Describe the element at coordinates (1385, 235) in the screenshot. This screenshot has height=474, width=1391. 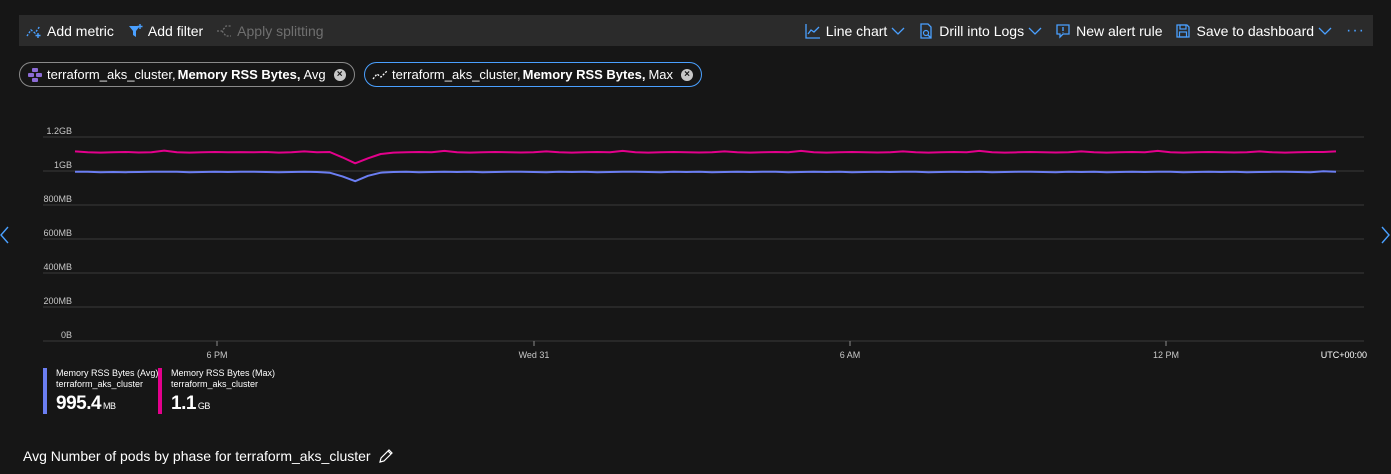
I see `chevron-right-icon` at that location.